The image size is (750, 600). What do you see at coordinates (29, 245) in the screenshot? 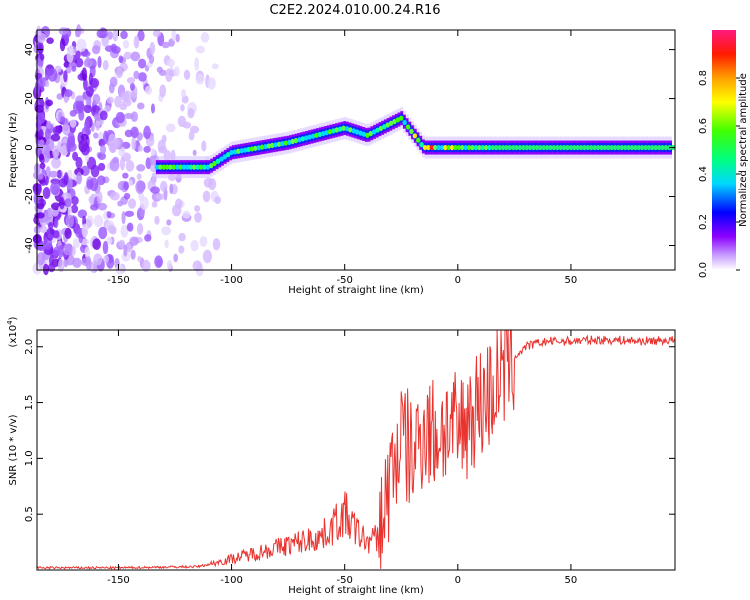
I see `spectrogram-y-tick-label: -40` at bounding box center [29, 245].